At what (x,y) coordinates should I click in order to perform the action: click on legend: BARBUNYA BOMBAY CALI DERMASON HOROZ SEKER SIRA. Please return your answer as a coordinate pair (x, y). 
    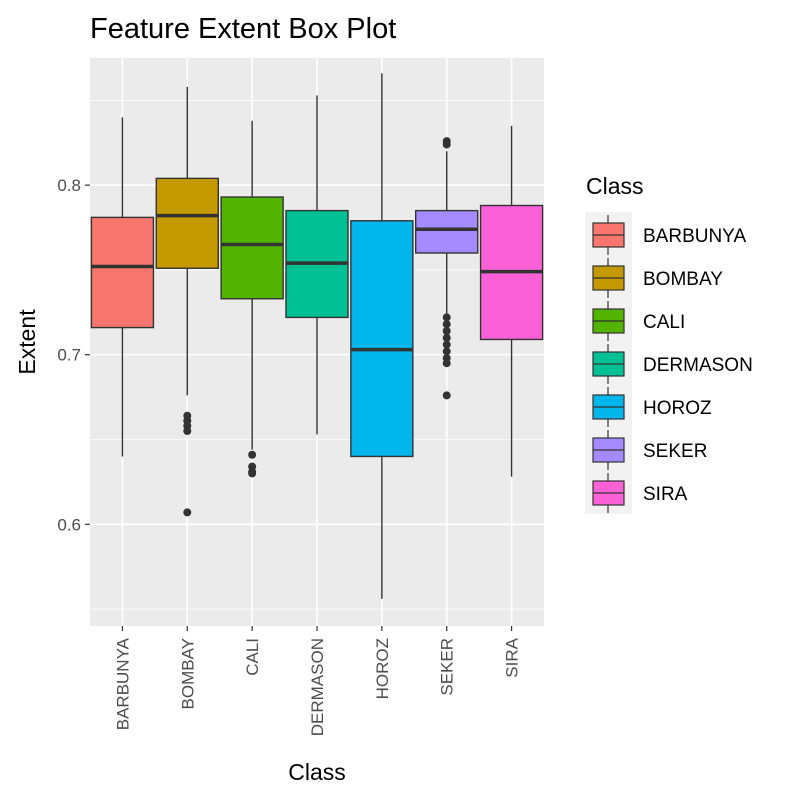
    Looking at the image, I should click on (669, 363).